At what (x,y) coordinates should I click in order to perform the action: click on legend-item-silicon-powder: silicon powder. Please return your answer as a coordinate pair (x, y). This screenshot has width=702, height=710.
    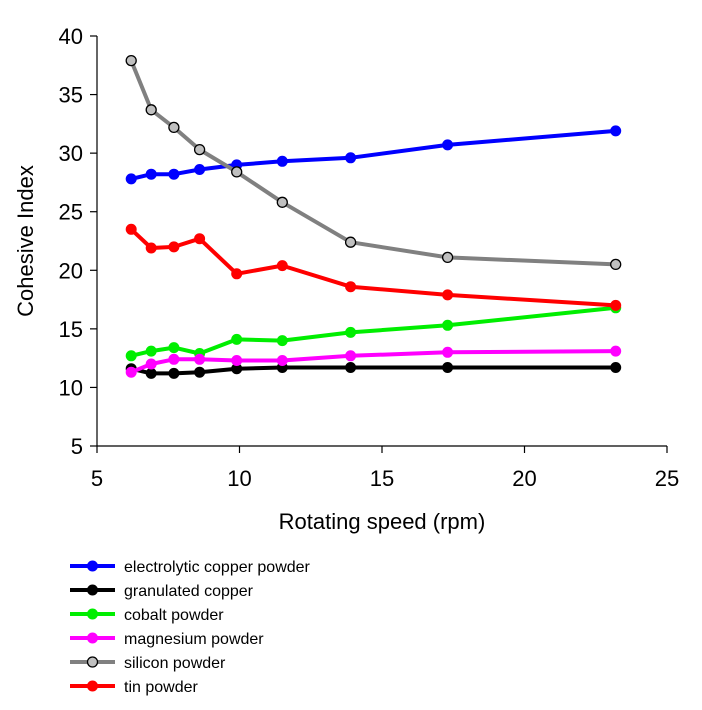
    Looking at the image, I should click on (148, 663).